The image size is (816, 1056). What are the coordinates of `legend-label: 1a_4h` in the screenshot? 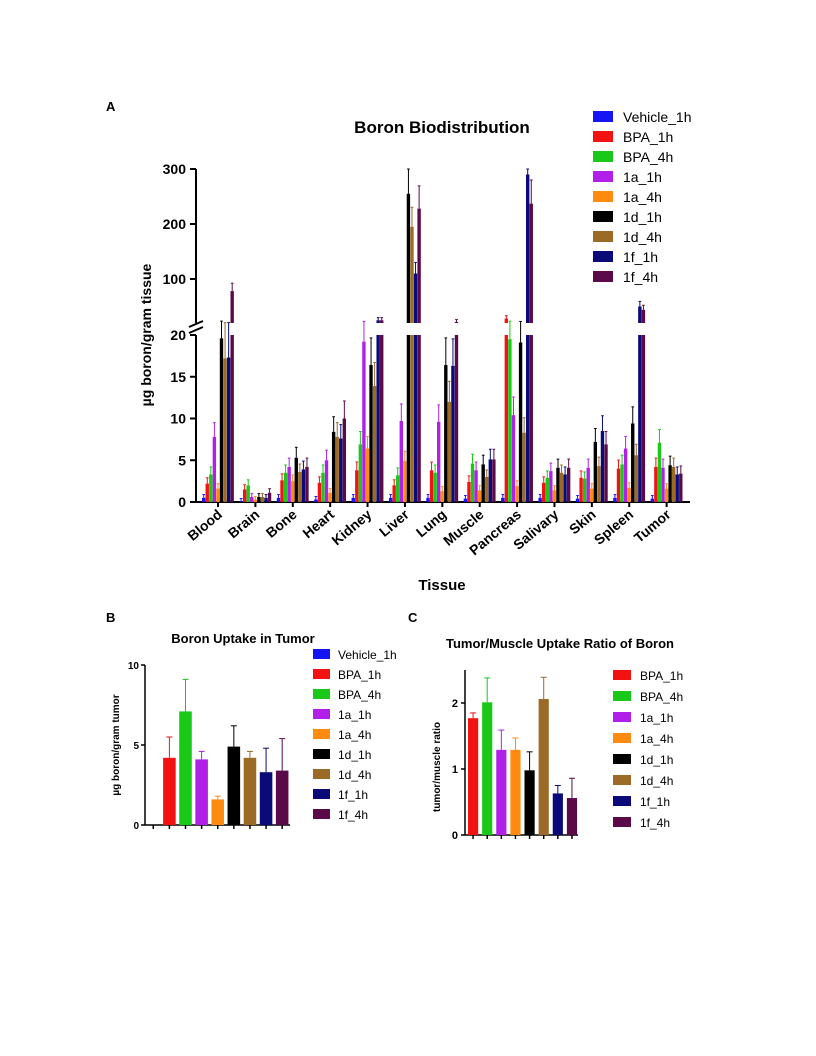 It's located at (642, 197).